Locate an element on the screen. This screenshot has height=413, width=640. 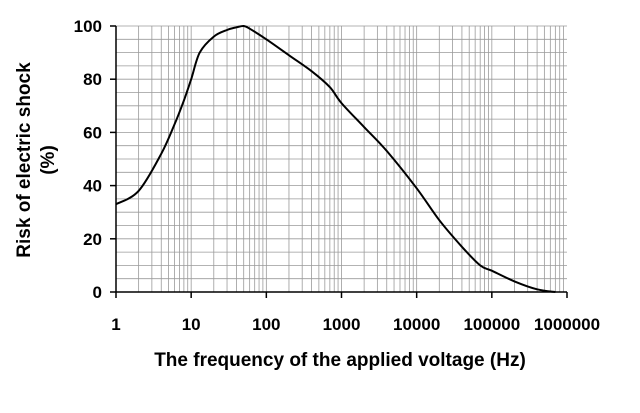
x-tick-label: 10000 is located at coordinates (416, 324).